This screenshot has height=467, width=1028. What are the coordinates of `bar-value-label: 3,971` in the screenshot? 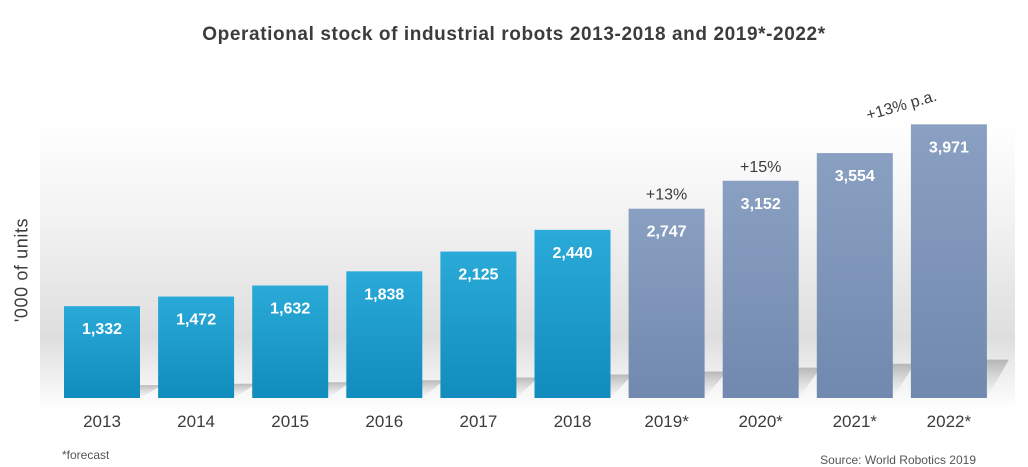 It's located at (949, 147).